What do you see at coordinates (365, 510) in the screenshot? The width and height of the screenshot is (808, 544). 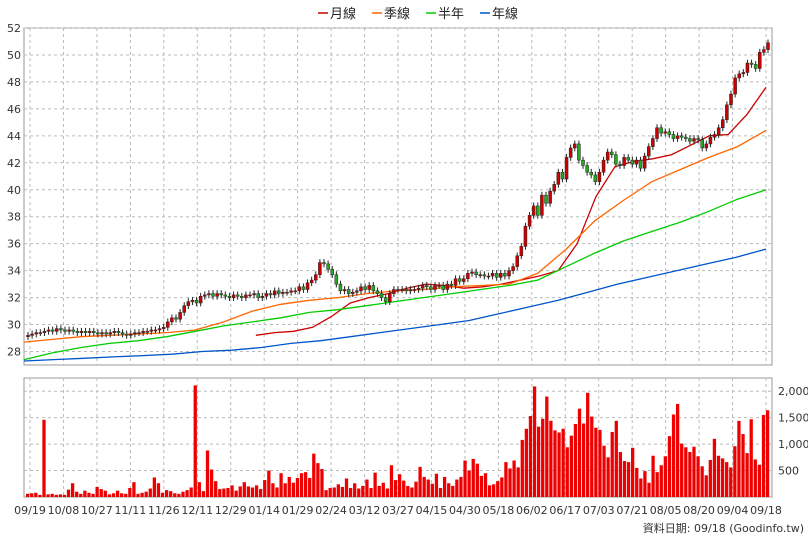 I see `x-tick-label-10: 03/12` at bounding box center [365, 510].